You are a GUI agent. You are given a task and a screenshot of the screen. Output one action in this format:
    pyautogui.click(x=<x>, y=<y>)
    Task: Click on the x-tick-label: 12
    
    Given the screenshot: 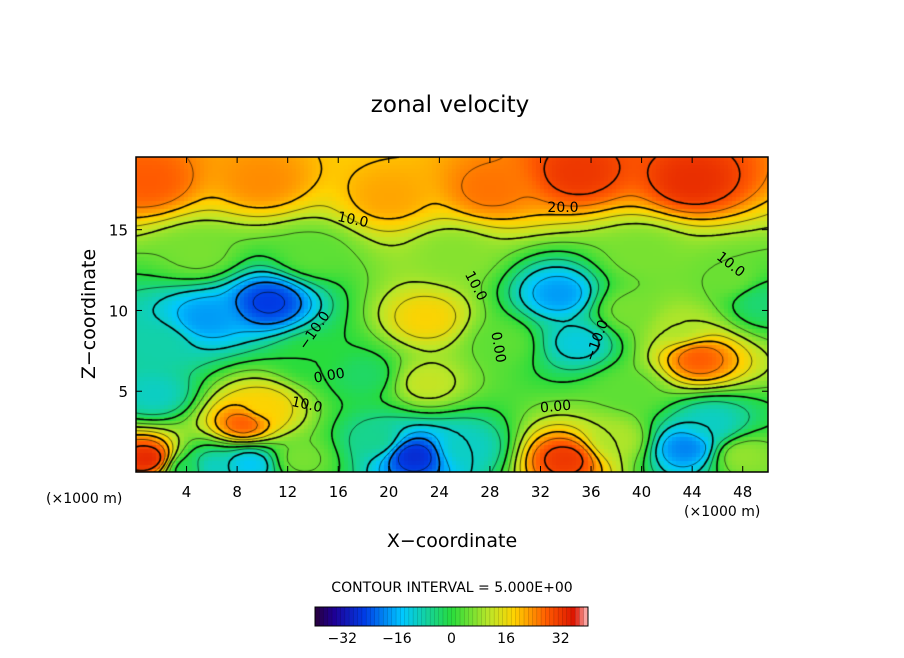 What is the action you would take?
    pyautogui.click(x=287, y=492)
    